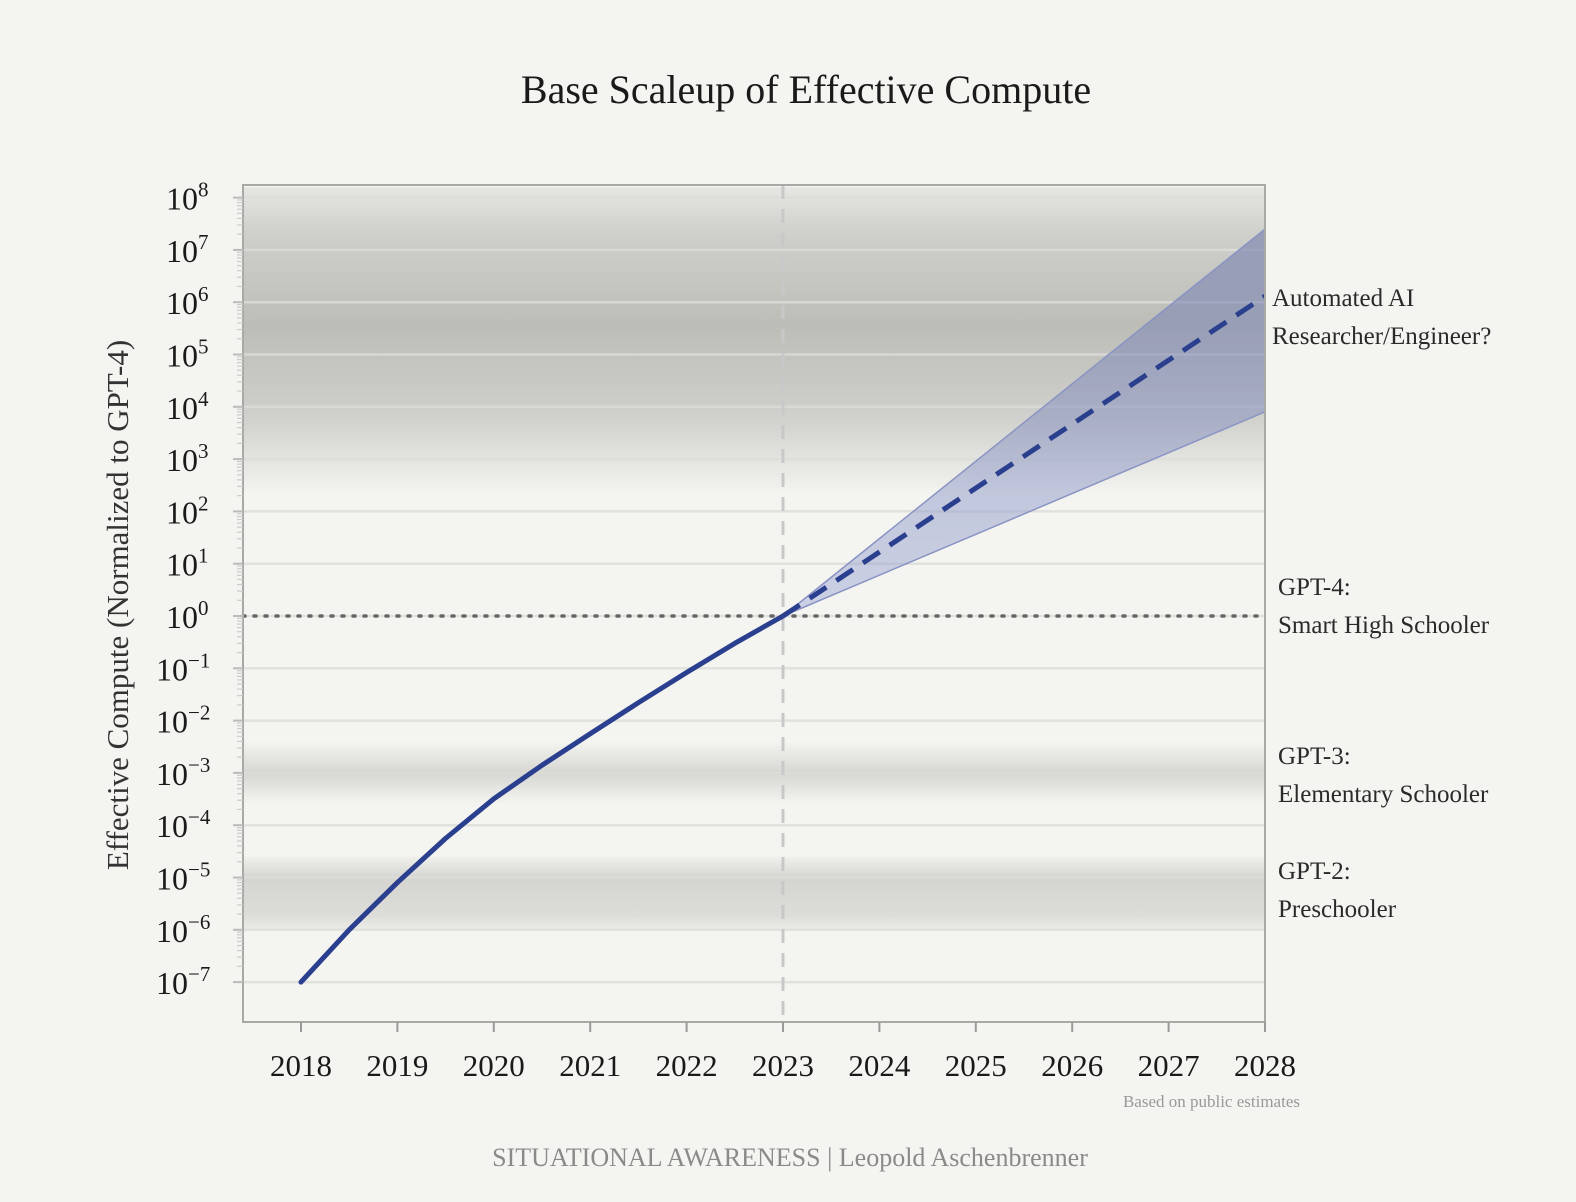 This screenshot has height=1202, width=1576. Describe the element at coordinates (1314, 756) in the screenshot. I see `annotation-label: GPT-3:` at that location.